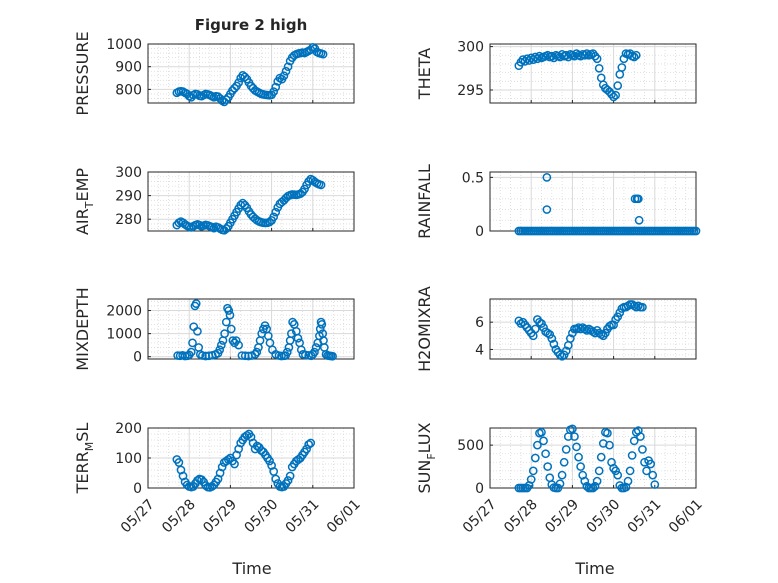  What do you see at coordinates (128, 459) in the screenshot?
I see `y-tick-label: 100` at bounding box center [128, 459].